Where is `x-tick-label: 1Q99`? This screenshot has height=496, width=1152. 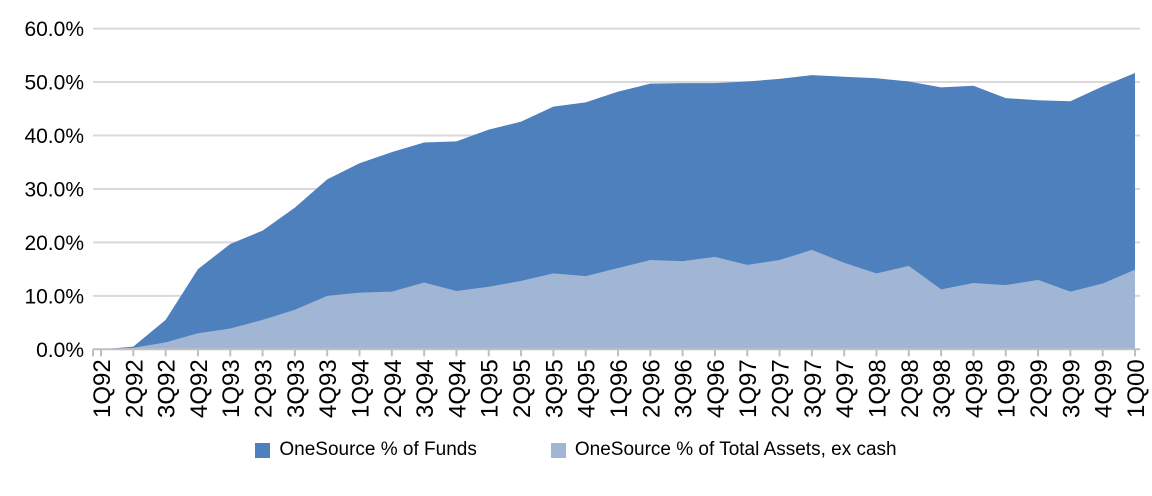
x-tick-label: 1Q99 is located at coordinates (1007, 388).